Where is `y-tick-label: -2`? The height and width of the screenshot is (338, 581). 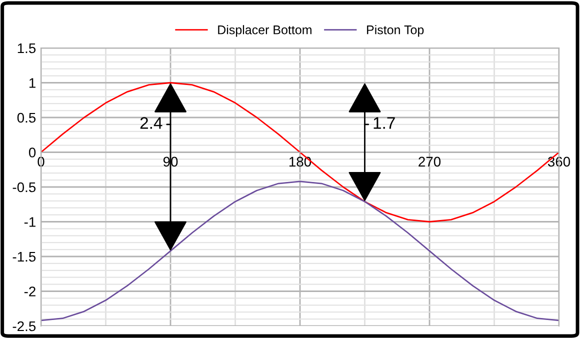 y-tick-label: -2 is located at coordinates (30, 291).